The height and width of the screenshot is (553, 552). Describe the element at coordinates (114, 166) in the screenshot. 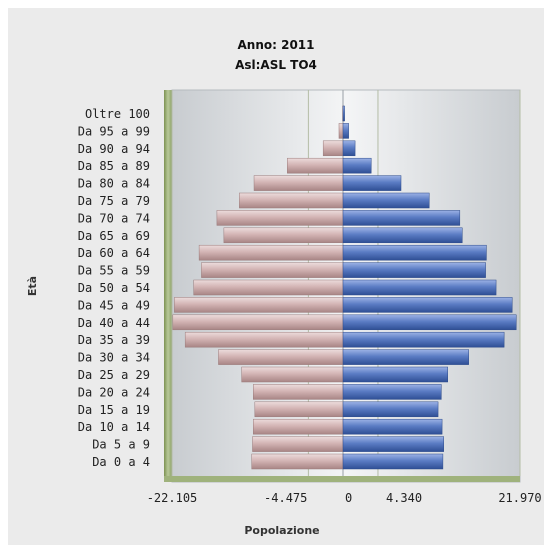

I see `y-tick-label: Da 85 a 89` at that location.